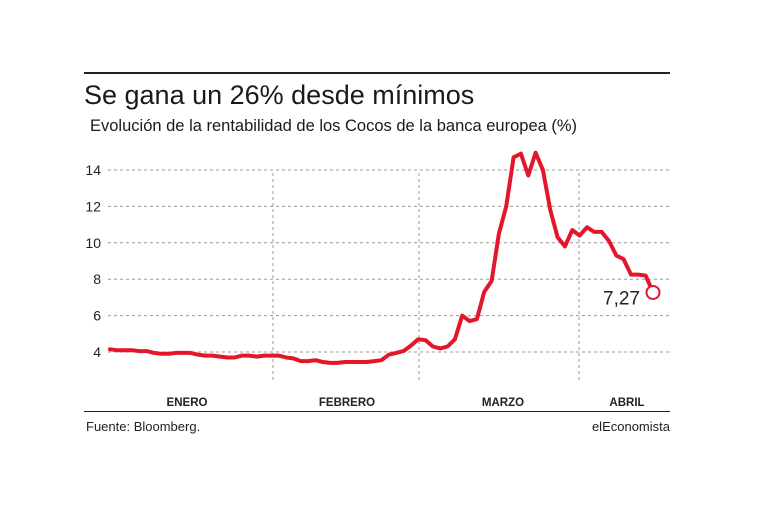  I want to click on x-month-label: ABRIL, so click(626, 403).